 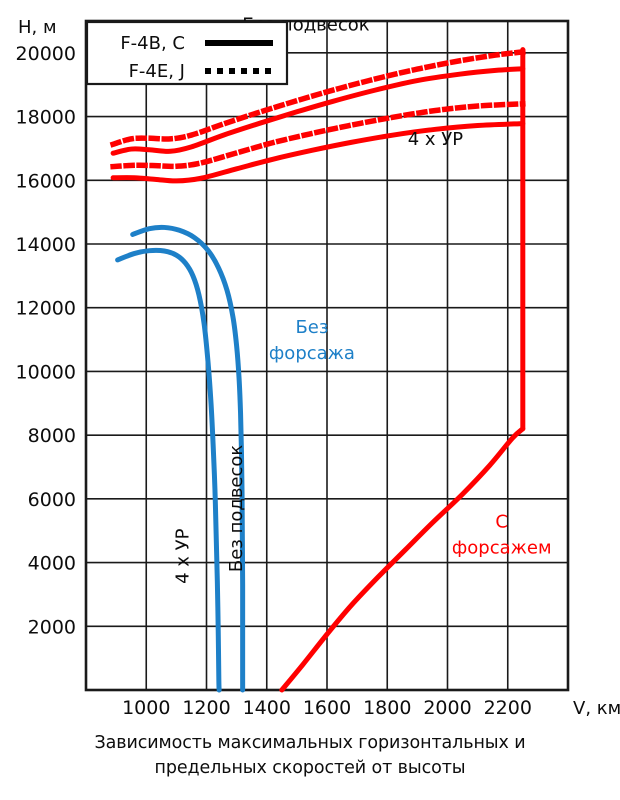 What do you see at coordinates (310, 767) in the screenshot?
I see `caption-line-2: предельных скоростей от высоты` at bounding box center [310, 767].